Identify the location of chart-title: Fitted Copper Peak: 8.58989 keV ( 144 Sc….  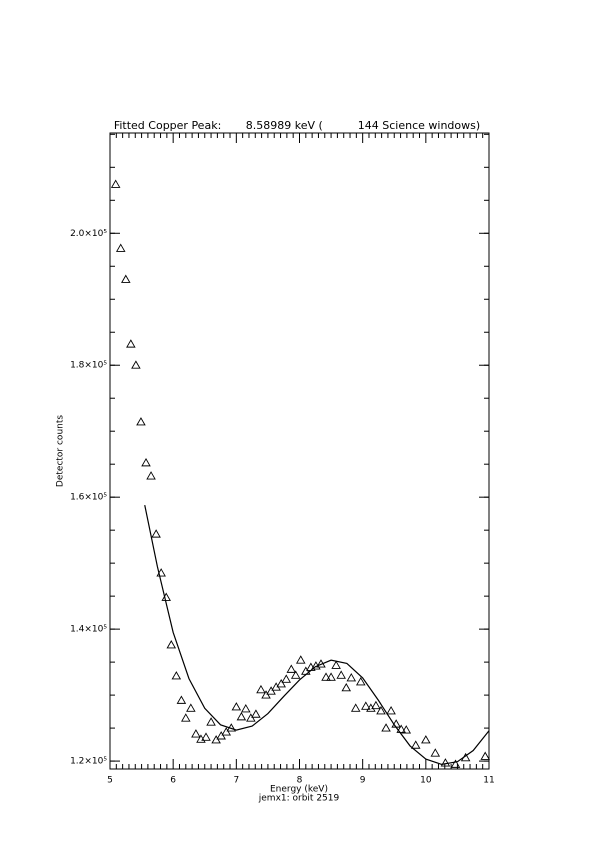
(297, 125).